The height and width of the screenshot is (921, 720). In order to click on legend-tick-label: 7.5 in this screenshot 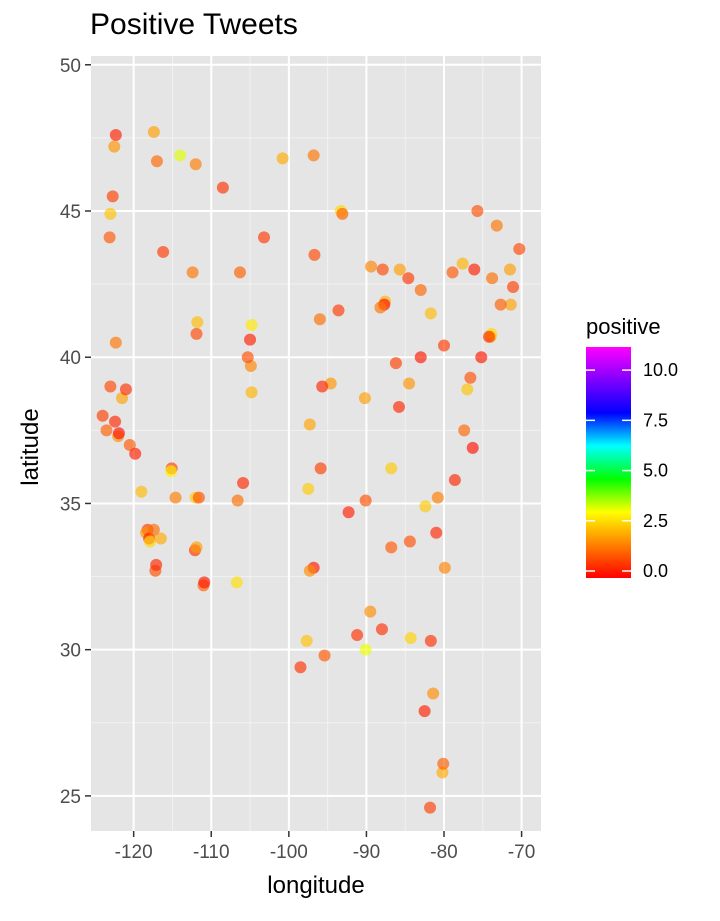, I will do `click(655, 420)`.